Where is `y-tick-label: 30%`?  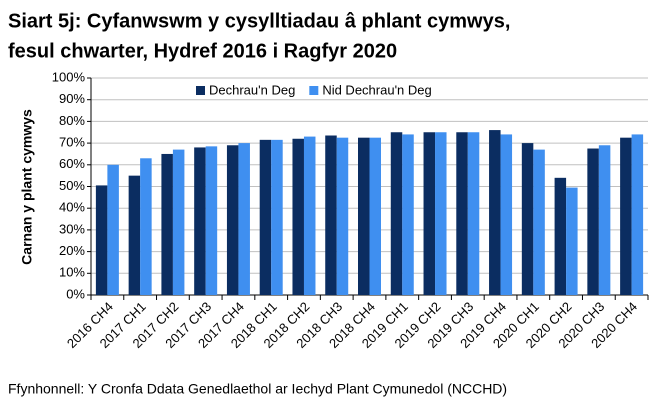
y-tick-label: 30% is located at coordinates (72, 228).